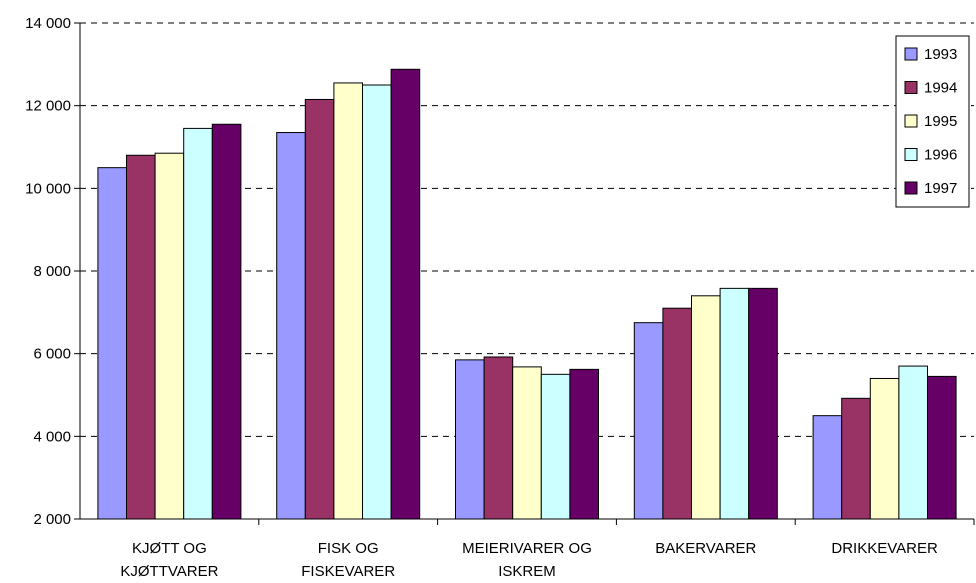  What do you see at coordinates (52, 354) in the screenshot?
I see `y-tick-label: 6 000` at bounding box center [52, 354].